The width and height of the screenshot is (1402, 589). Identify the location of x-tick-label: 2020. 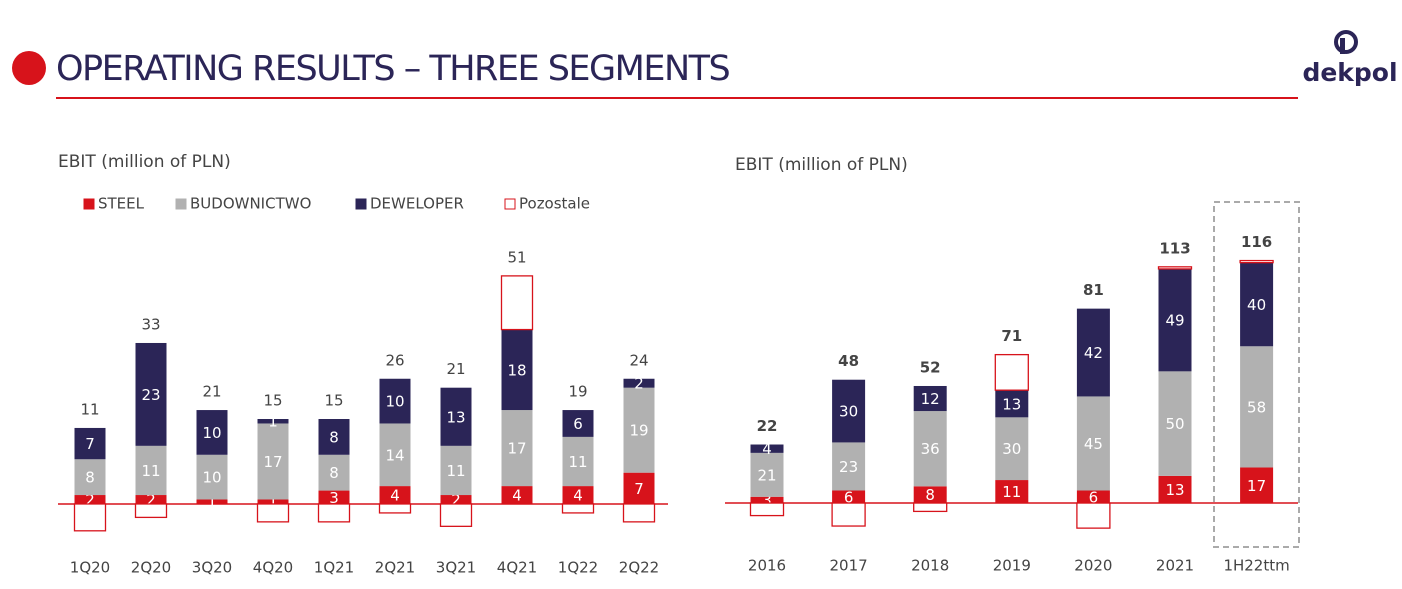
(1093, 566).